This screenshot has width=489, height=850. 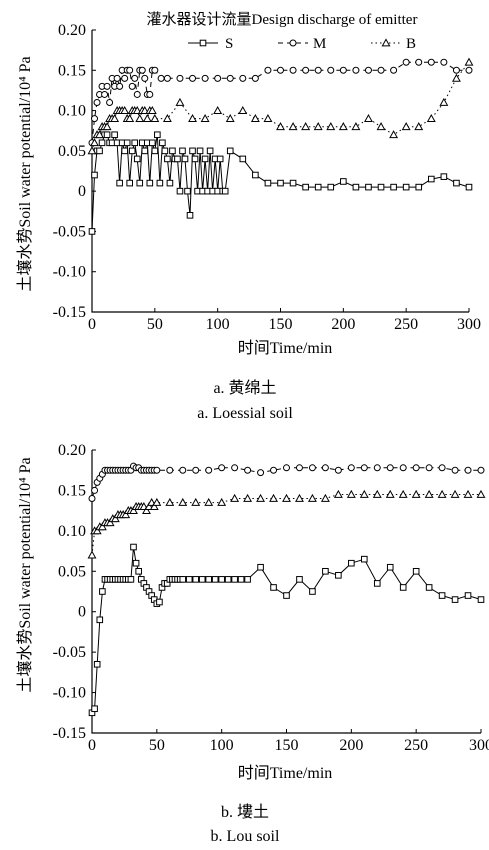 I want to click on caption-cn: a. 黄绵土, so click(x=244, y=388).